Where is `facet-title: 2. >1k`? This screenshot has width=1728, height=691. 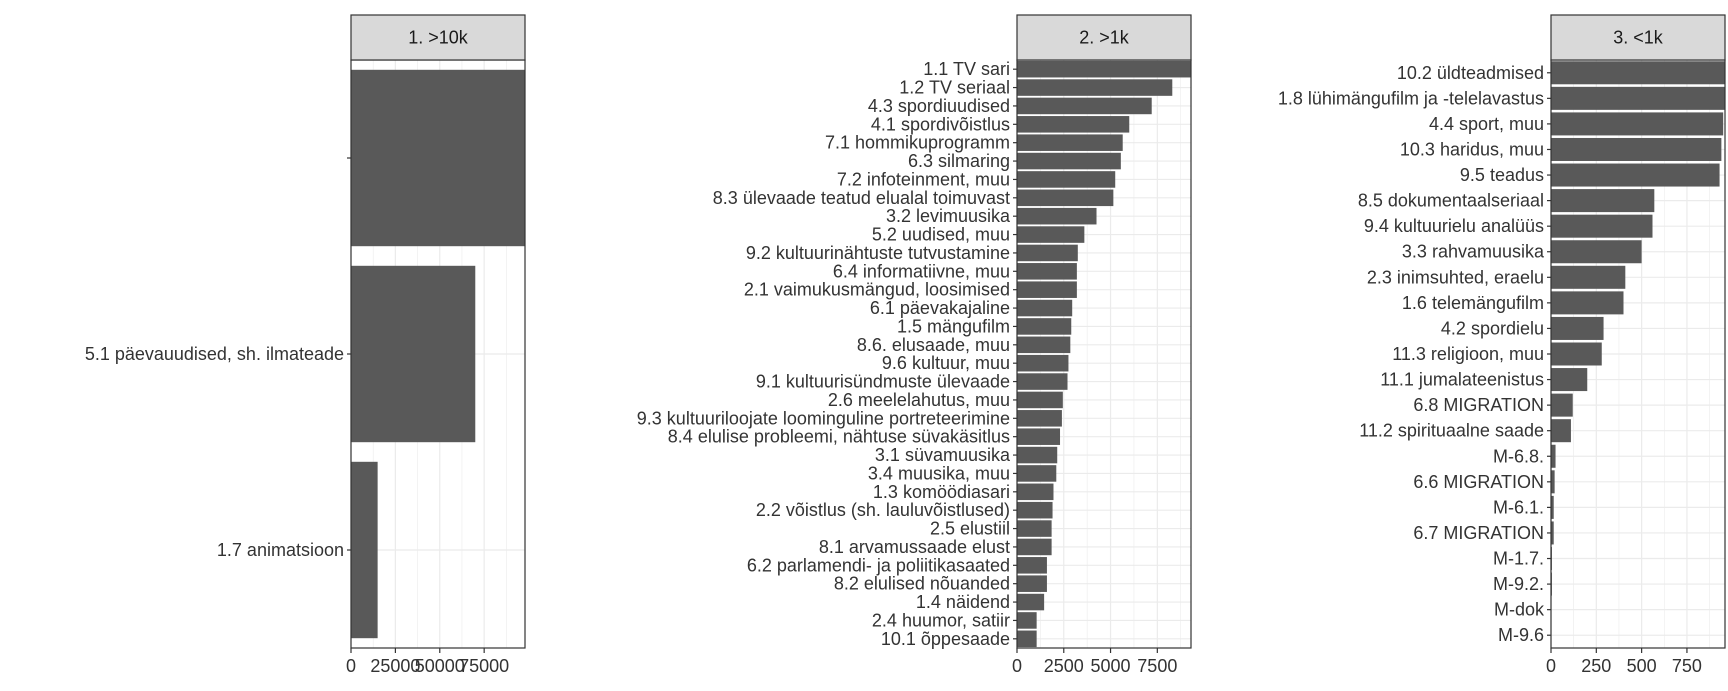 facet-title: 2. >1k is located at coordinates (1104, 38).